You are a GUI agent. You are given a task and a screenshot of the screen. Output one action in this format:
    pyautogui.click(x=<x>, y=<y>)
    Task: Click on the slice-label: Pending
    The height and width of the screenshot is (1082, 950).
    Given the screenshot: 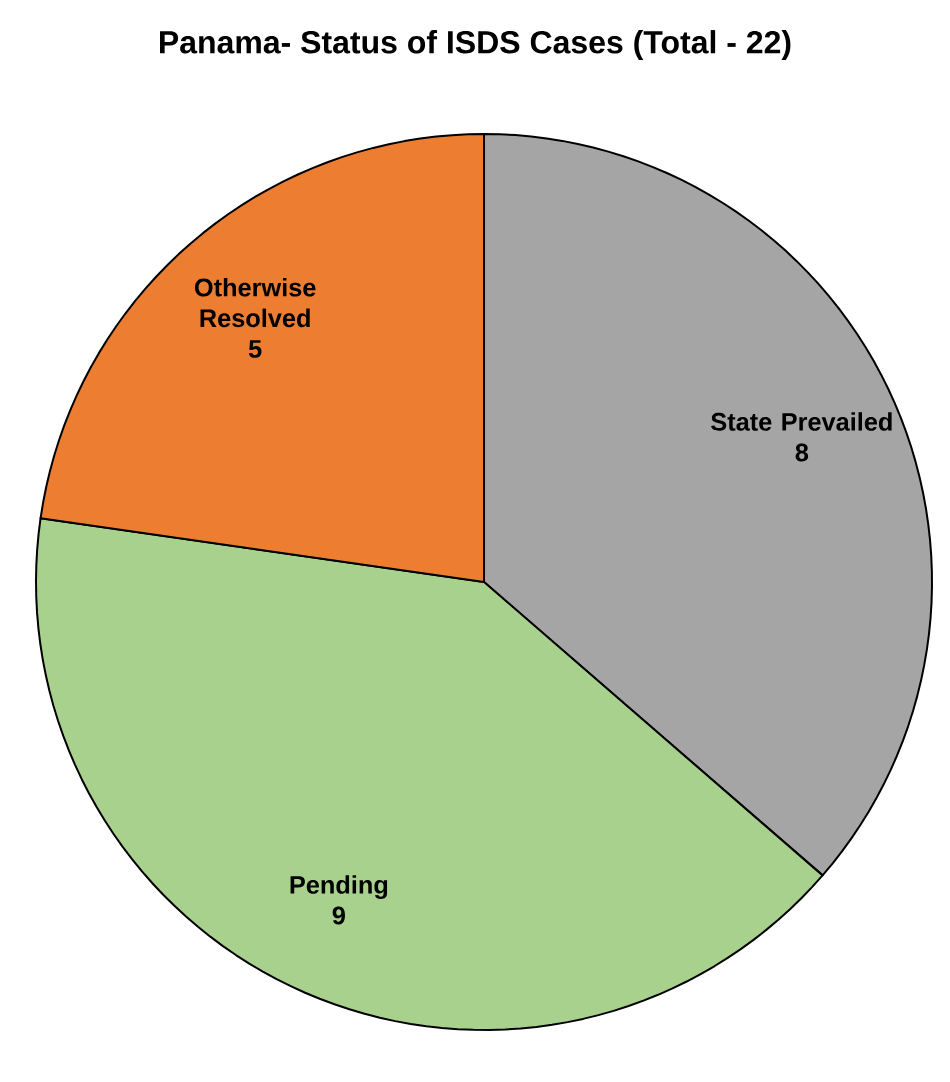 What is the action you would take?
    pyautogui.click(x=339, y=887)
    